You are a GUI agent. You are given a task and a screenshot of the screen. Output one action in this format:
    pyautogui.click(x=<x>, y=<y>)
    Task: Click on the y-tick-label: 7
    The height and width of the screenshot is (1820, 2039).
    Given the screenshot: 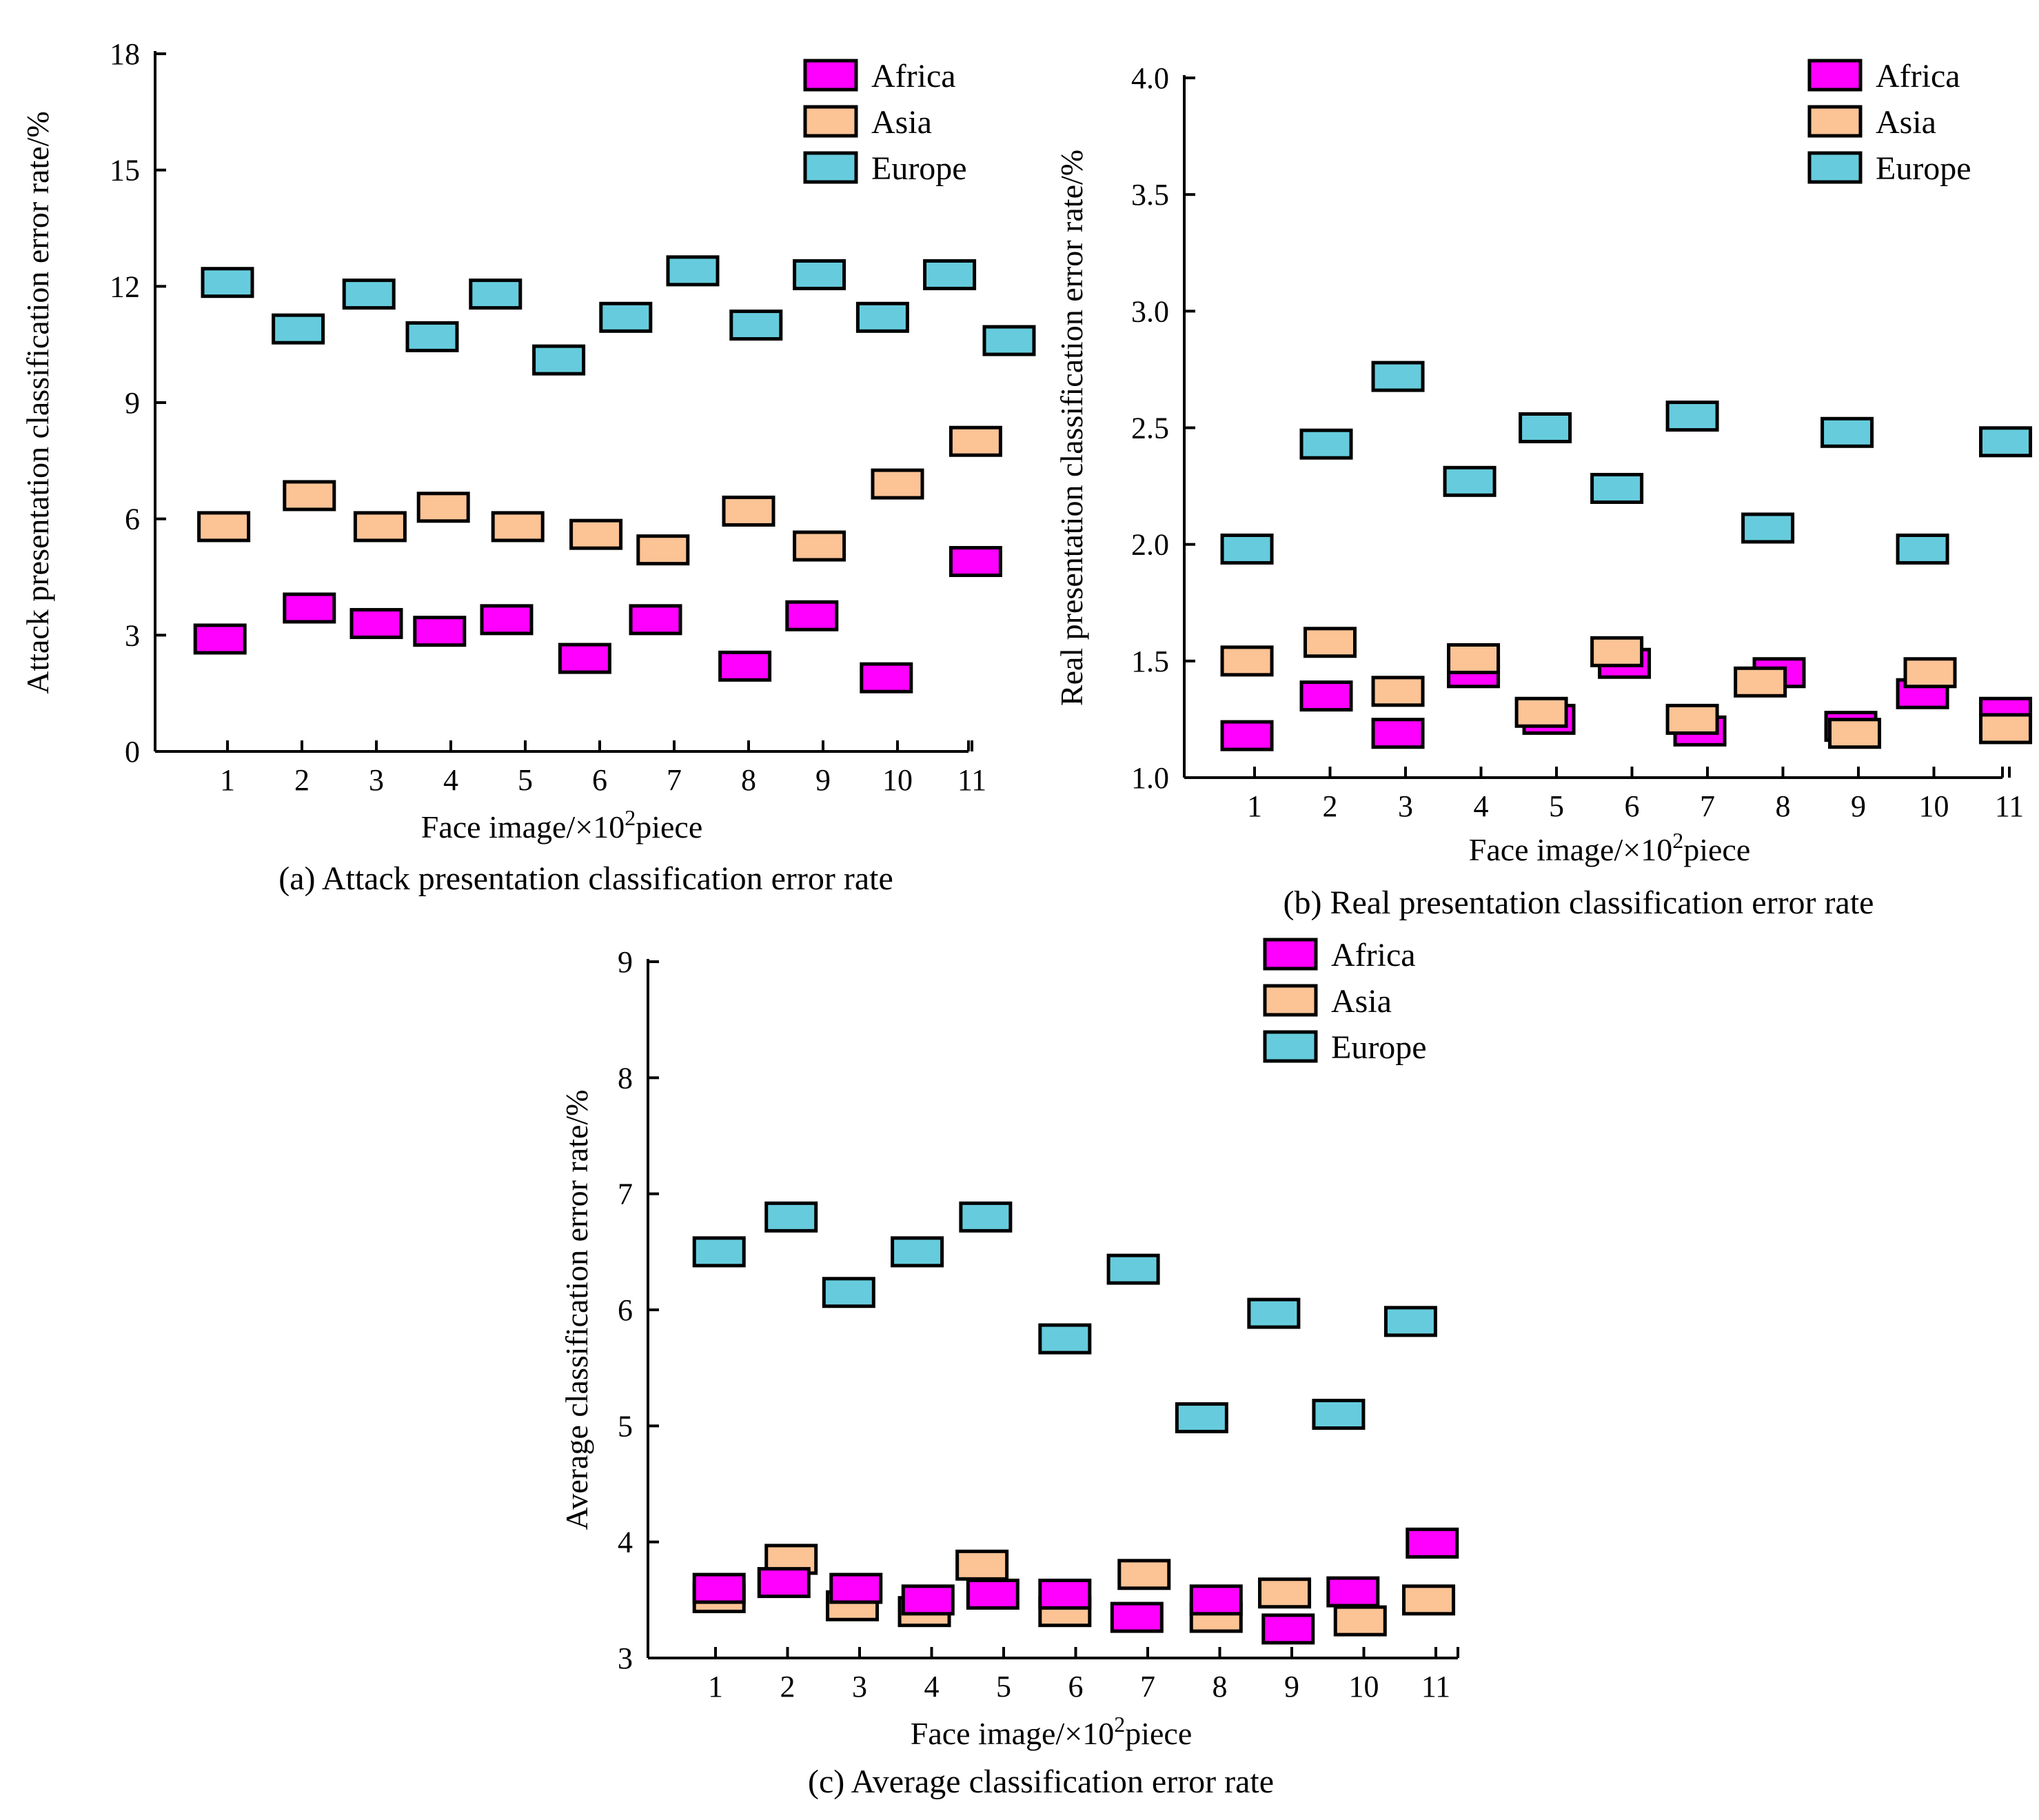 What is the action you would take?
    pyautogui.click(x=626, y=1194)
    